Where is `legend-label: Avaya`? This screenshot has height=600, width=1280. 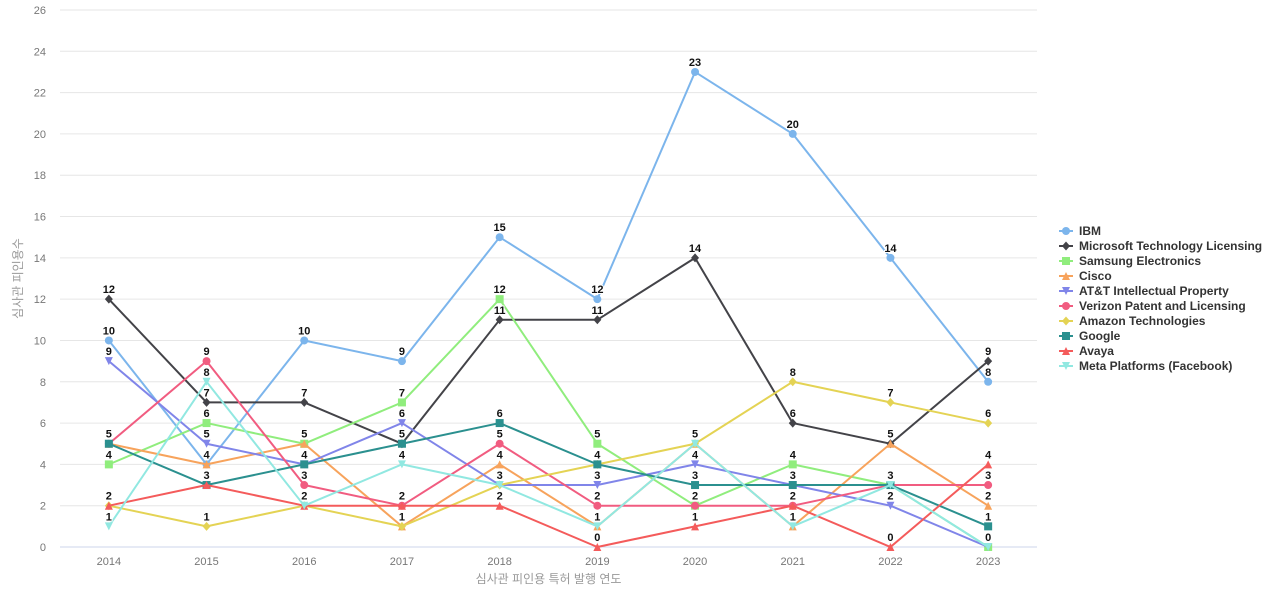 legend-label: Avaya is located at coordinates (1096, 351).